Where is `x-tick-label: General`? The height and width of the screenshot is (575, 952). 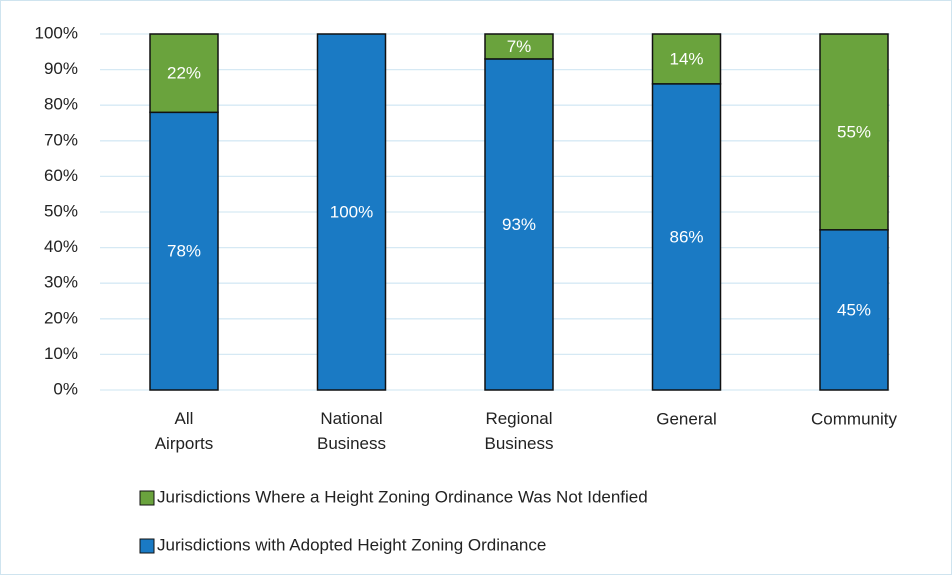 x-tick-label: General is located at coordinates (686, 418).